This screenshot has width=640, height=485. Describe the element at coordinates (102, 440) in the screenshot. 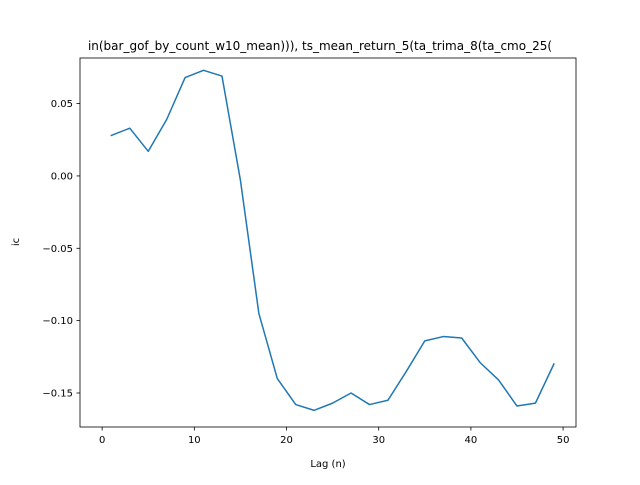

I see `x-tick-label: 0` at that location.